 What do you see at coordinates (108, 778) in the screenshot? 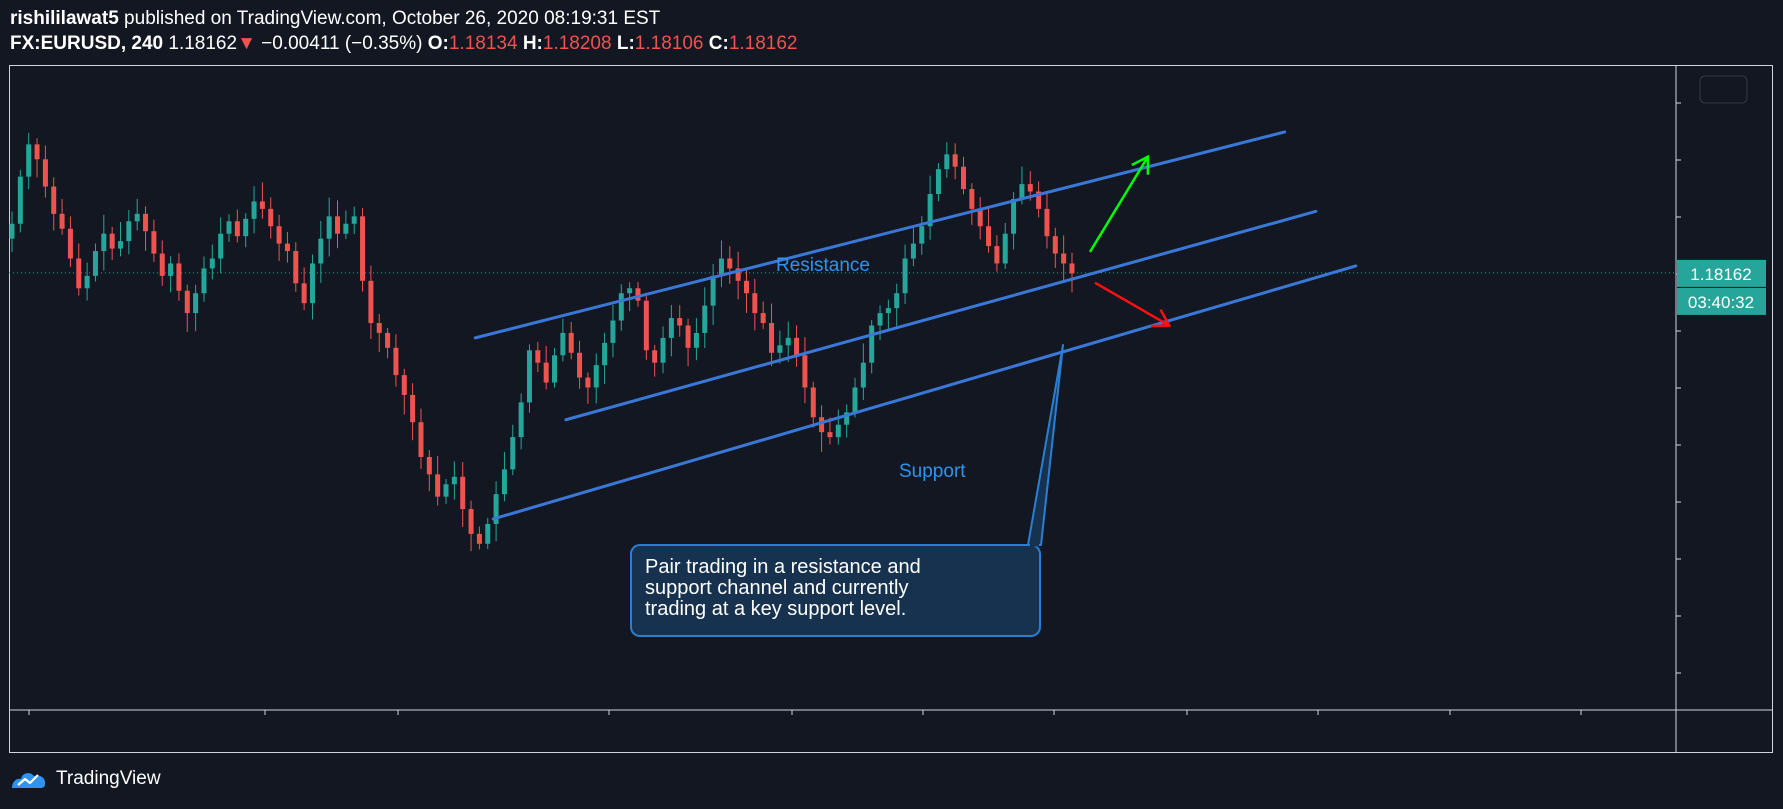
I see `brand-name: TradingView` at bounding box center [108, 778].